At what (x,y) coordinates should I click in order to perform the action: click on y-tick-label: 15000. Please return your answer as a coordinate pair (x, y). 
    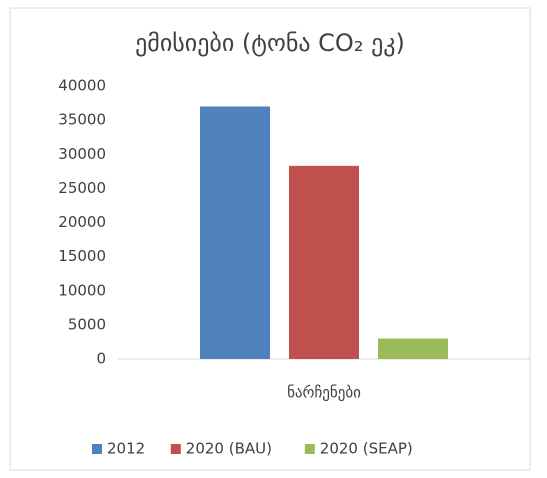
    Looking at the image, I should click on (82, 256).